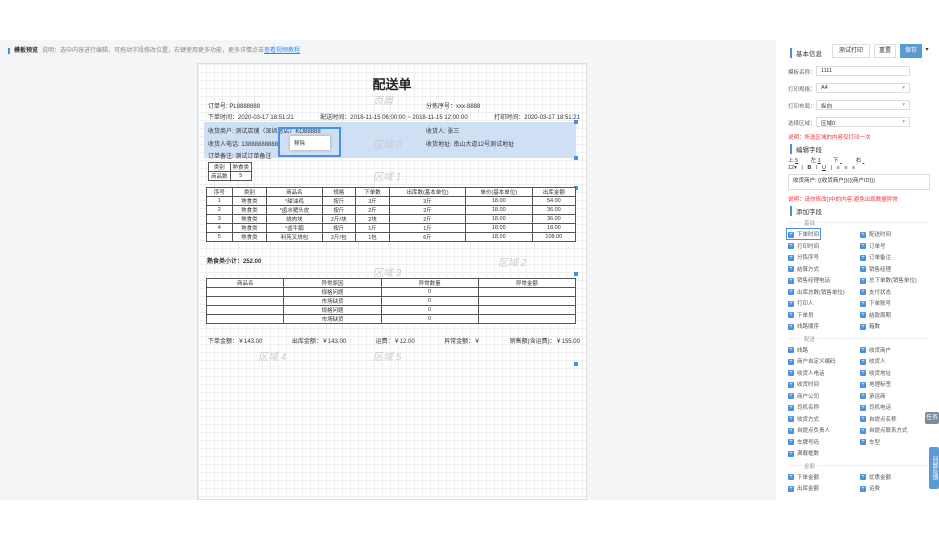 Image resolution: width=939 pixels, height=539 pixels. What do you see at coordinates (803, 246) in the screenshot?
I see `add-field-item: + 打印时间` at bounding box center [803, 246].